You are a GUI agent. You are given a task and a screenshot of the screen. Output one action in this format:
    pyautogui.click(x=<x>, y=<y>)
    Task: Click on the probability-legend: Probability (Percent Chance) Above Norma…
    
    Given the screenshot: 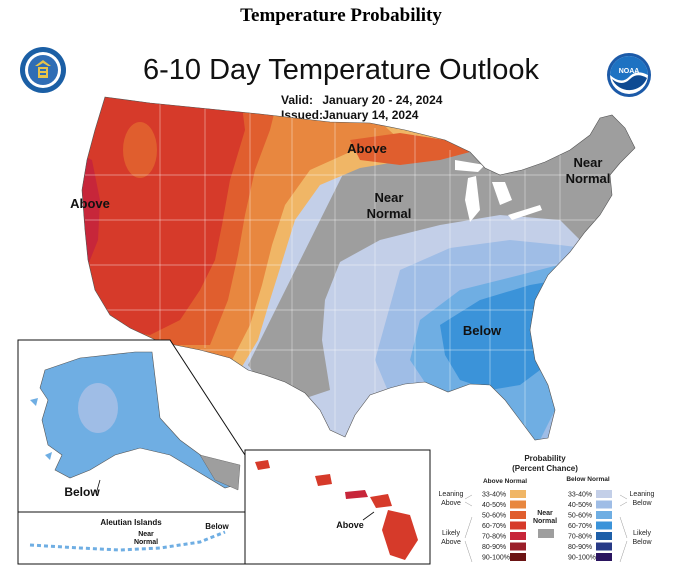 What is the action you would take?
    pyautogui.click(x=548, y=509)
    